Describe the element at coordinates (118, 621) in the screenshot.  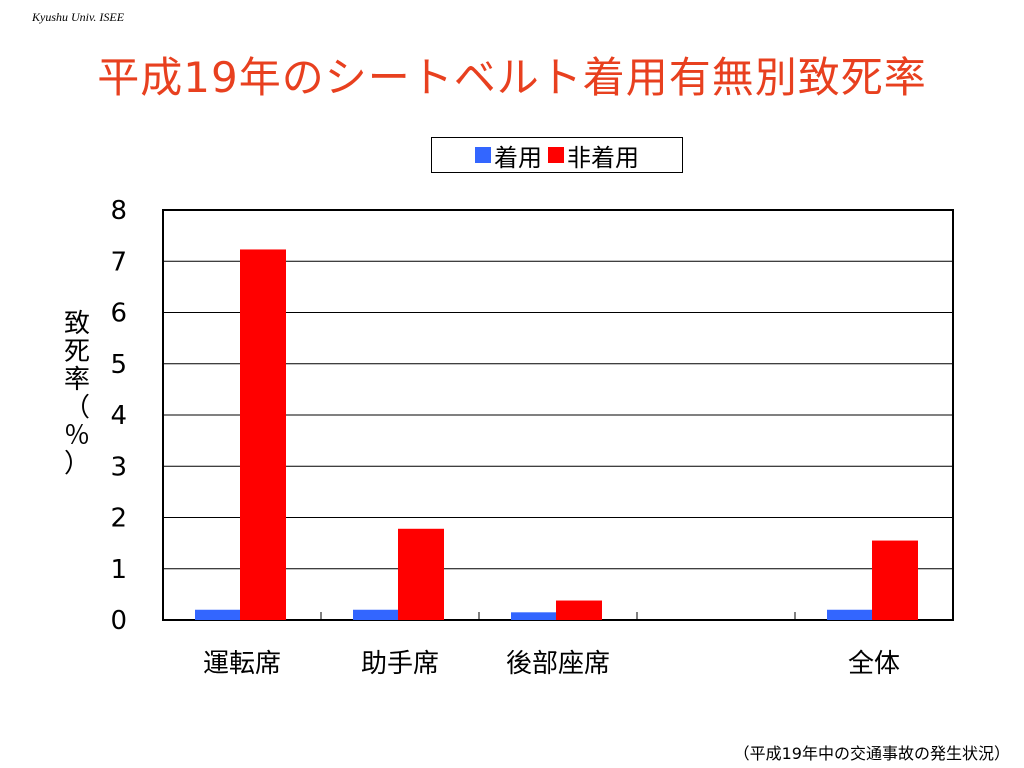
I see `y-tick-label: 0` at that location.